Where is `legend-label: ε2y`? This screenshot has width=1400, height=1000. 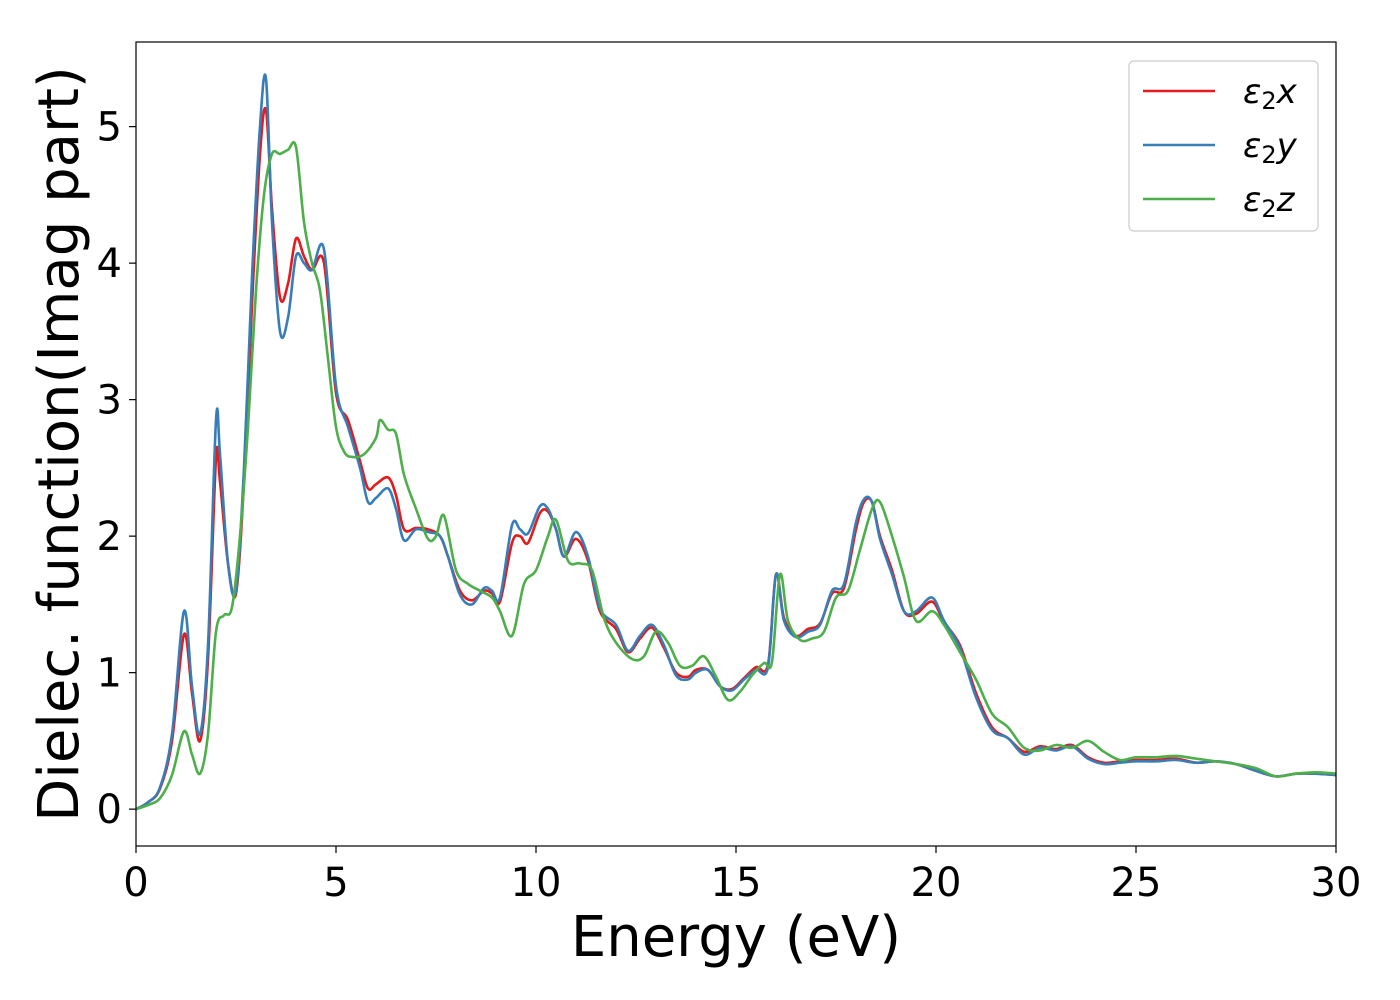
legend-label: ε2y is located at coordinates (1270, 147).